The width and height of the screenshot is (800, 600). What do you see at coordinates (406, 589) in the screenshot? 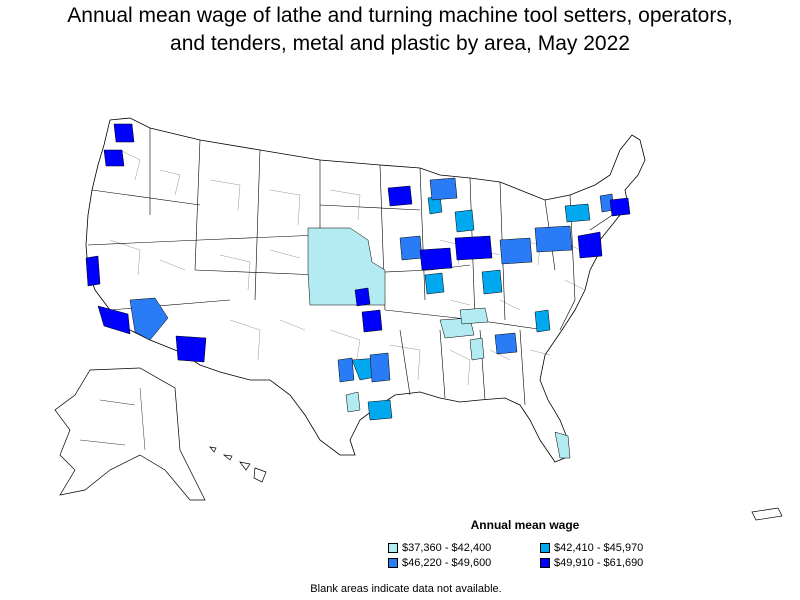
I see `footnote: Blank areas indicate data not available.` at bounding box center [406, 589].